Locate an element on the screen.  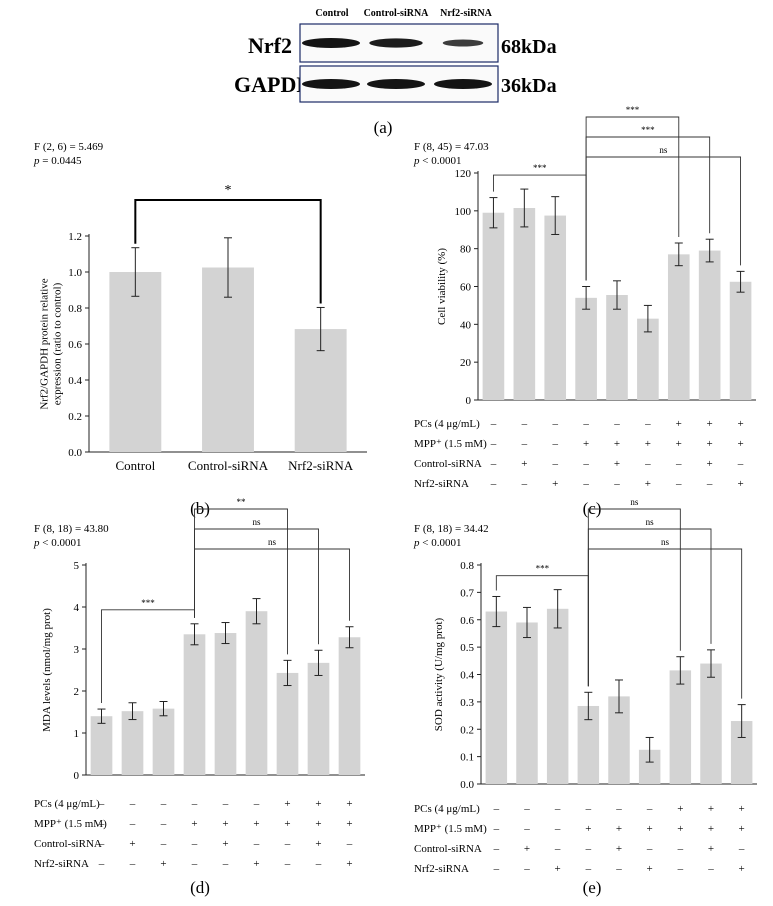
stat-f-value: F (8, 18) = 43.80 is located at coordinates (71, 529).